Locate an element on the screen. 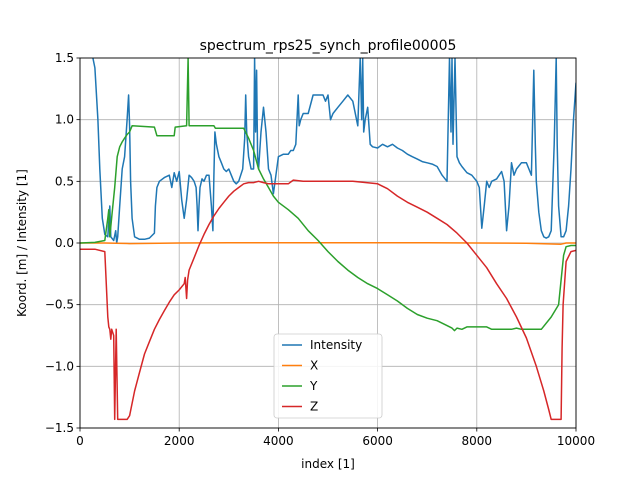  chart-title: spectrum_rps25_synch_profile00005 is located at coordinates (328, 46).